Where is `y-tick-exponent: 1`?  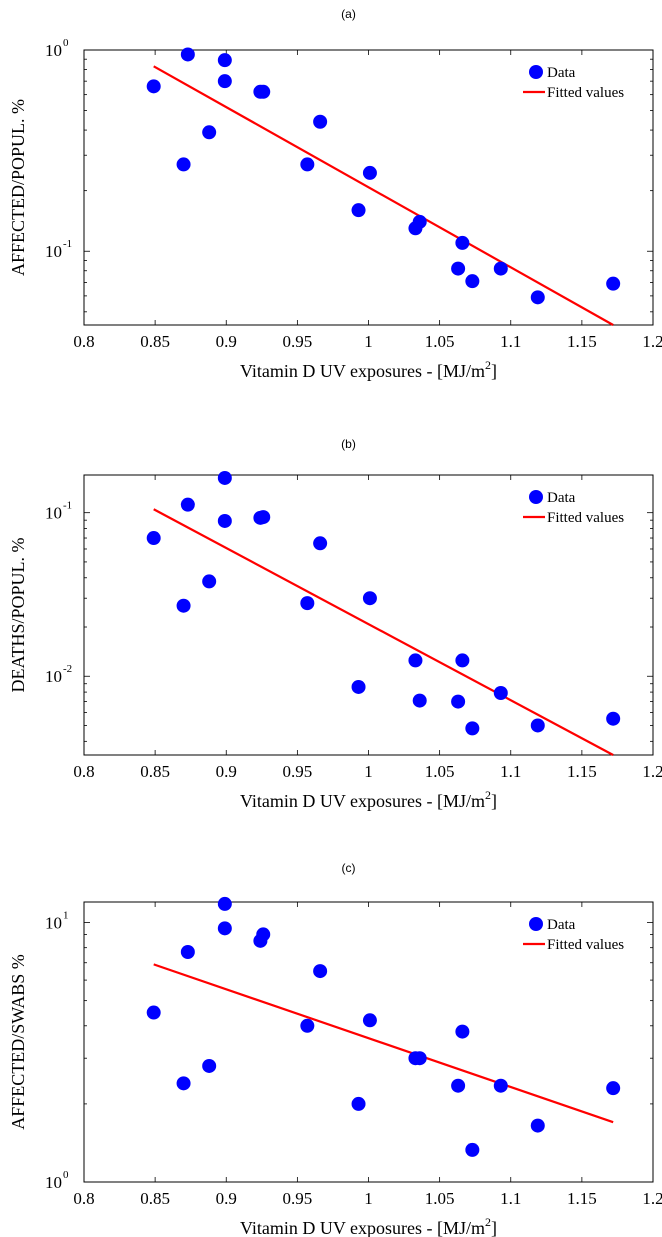 y-tick-exponent: 1 is located at coordinates (66, 916).